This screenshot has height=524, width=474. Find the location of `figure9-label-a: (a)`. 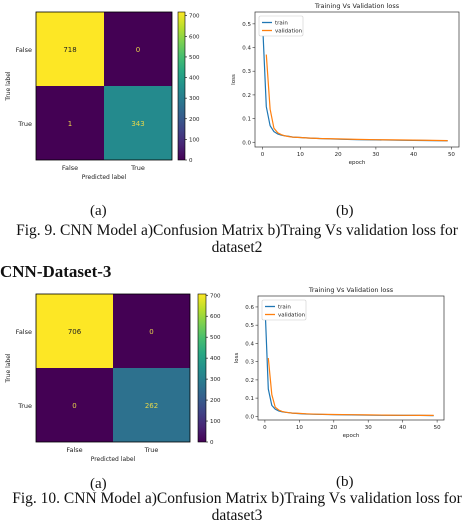

figure9-label-a: (a) is located at coordinates (98, 211).